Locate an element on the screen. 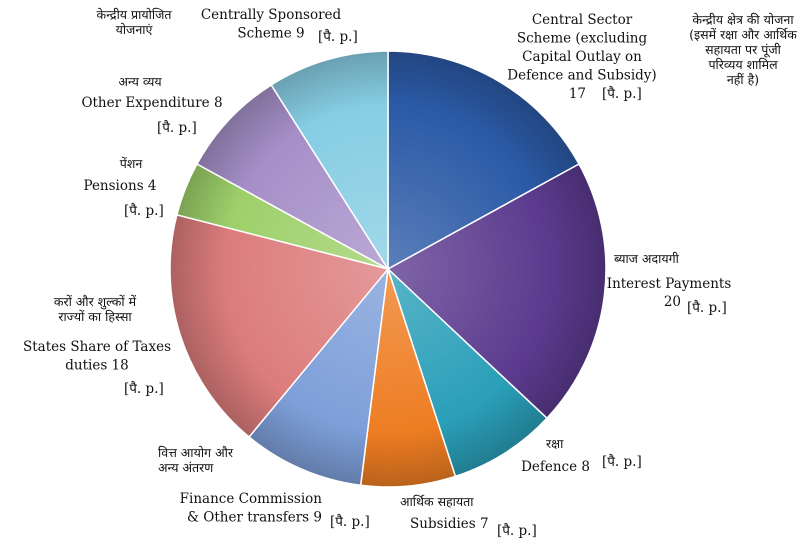 Image resolution: width=805 pixels, height=544 pixels. label-value-central-sector-scheme-excluding-capital-outlay-on-defence-and-subsidy: 17 is located at coordinates (577, 94).